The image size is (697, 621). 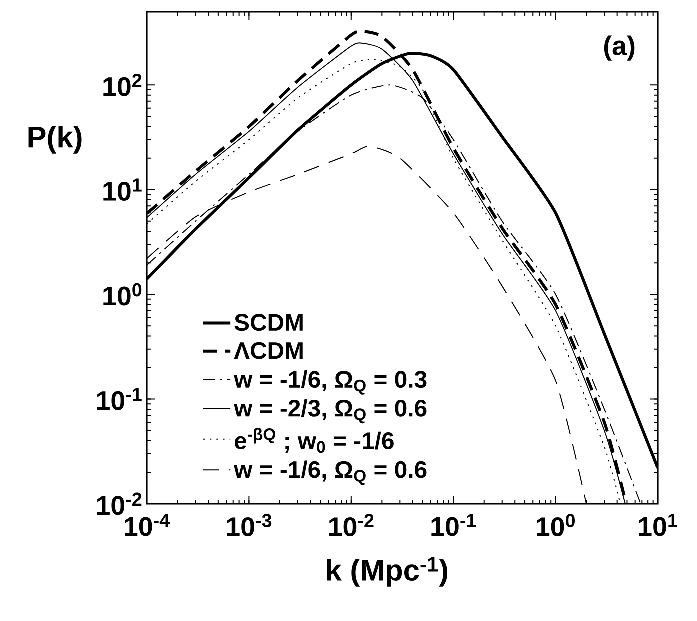 I want to click on y-tick-label: 10$^{-2}$, so click(x=119, y=504).